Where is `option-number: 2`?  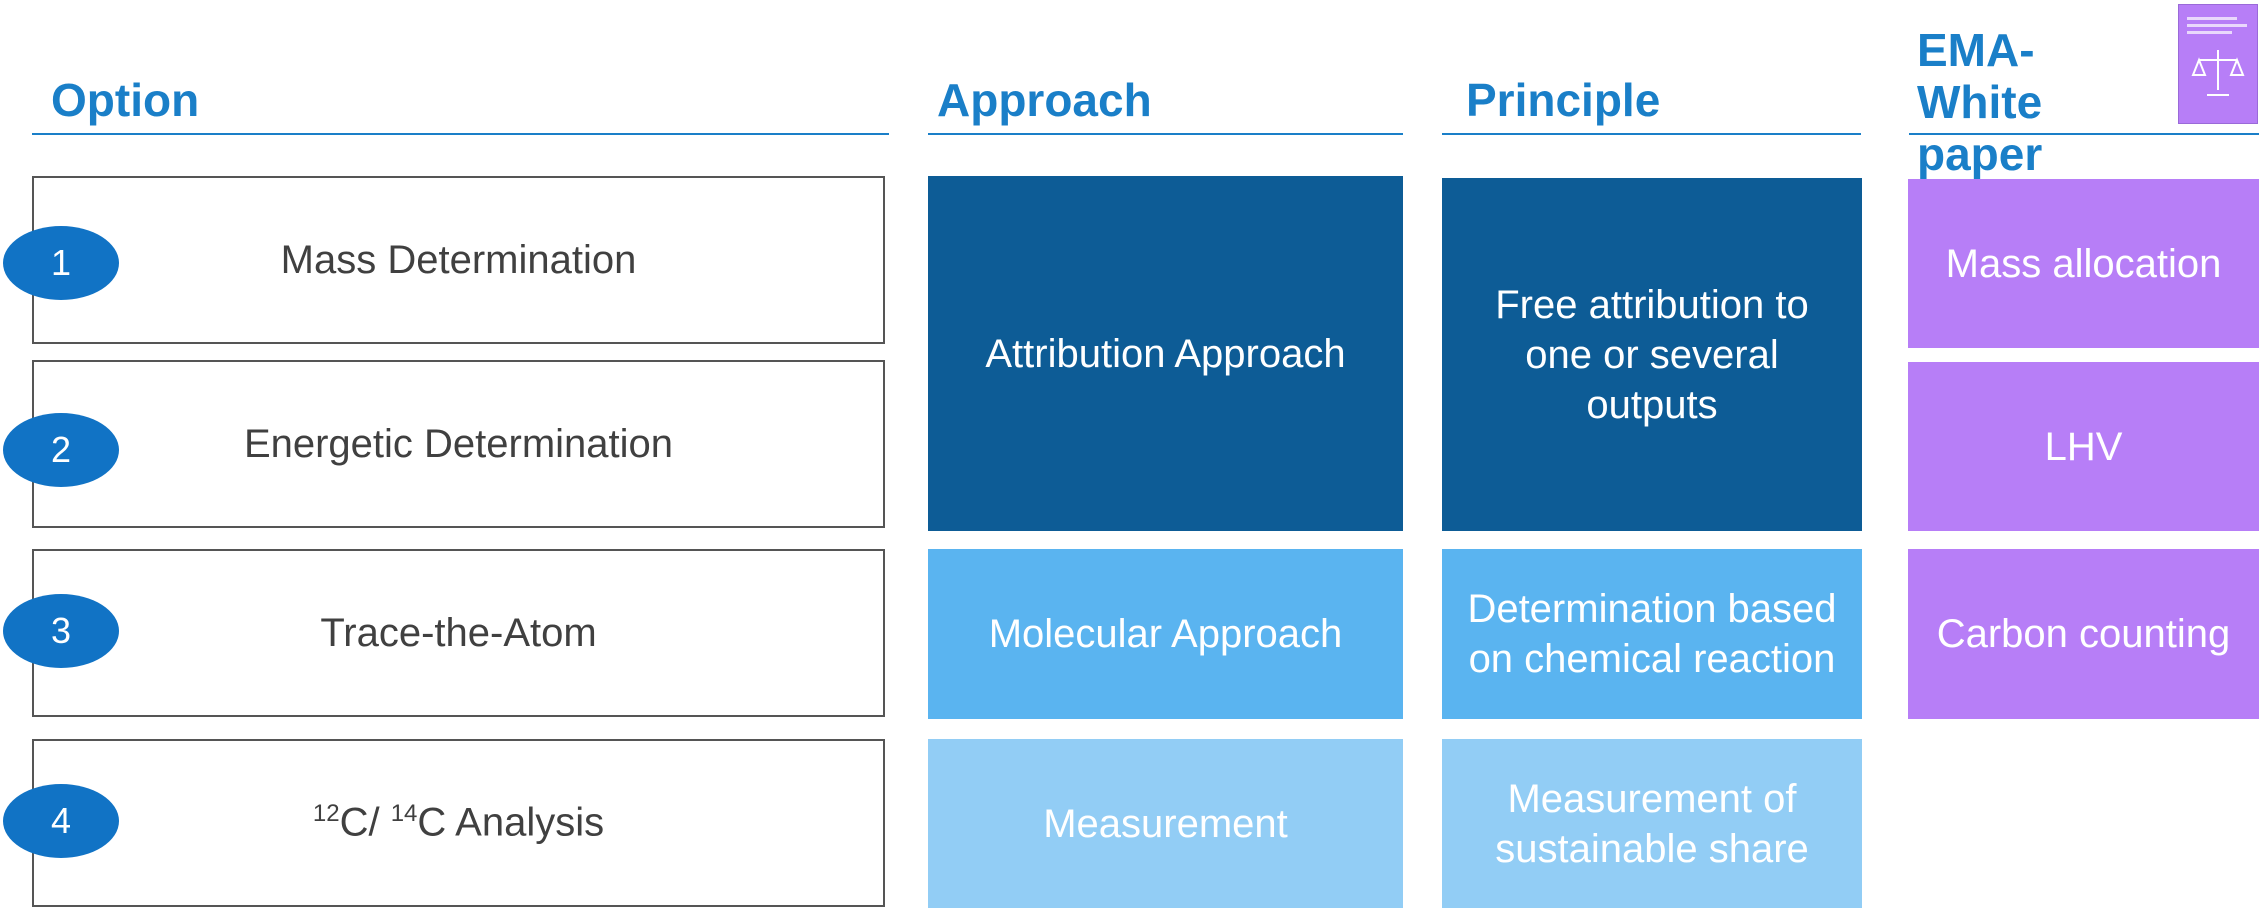
option-number: 2 is located at coordinates (61, 450).